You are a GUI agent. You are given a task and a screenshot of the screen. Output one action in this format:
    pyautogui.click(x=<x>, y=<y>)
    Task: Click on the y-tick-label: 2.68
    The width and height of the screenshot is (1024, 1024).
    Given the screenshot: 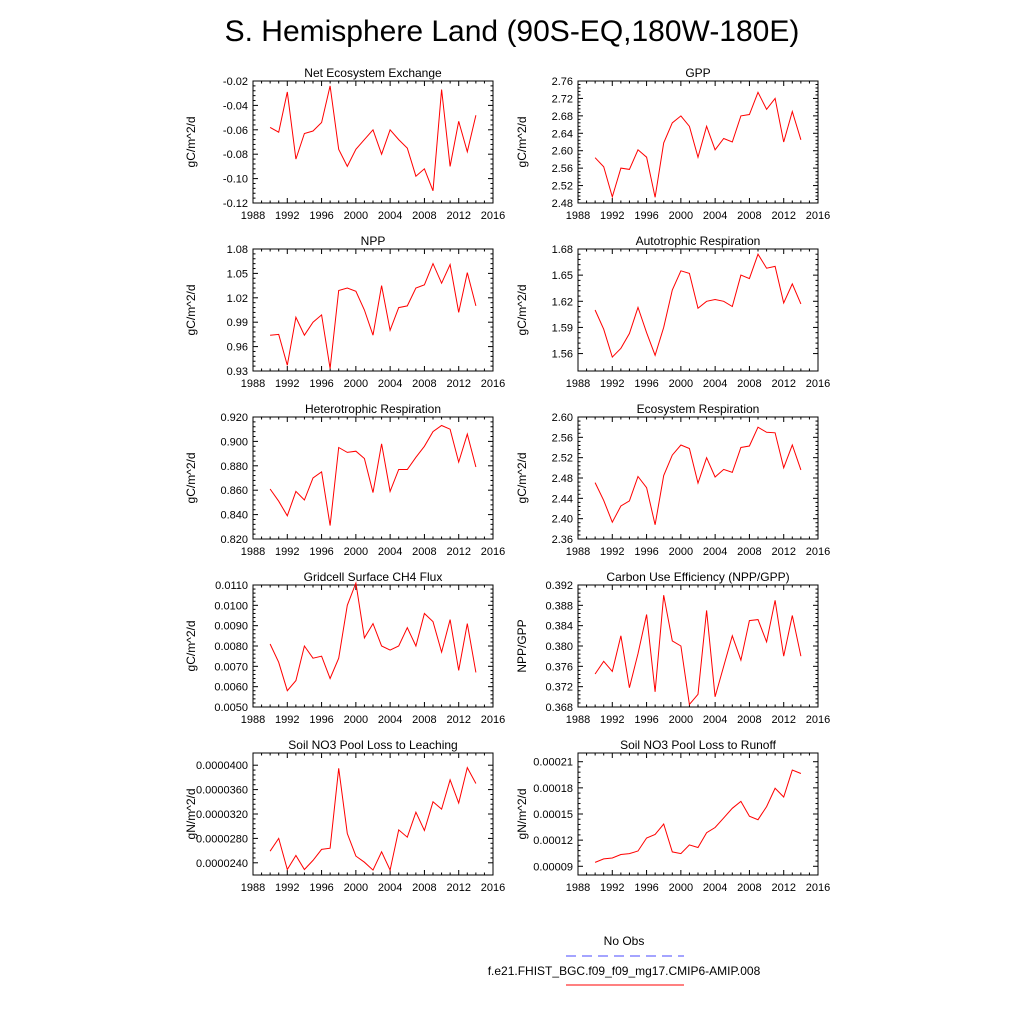 What is the action you would take?
    pyautogui.click(x=562, y=117)
    